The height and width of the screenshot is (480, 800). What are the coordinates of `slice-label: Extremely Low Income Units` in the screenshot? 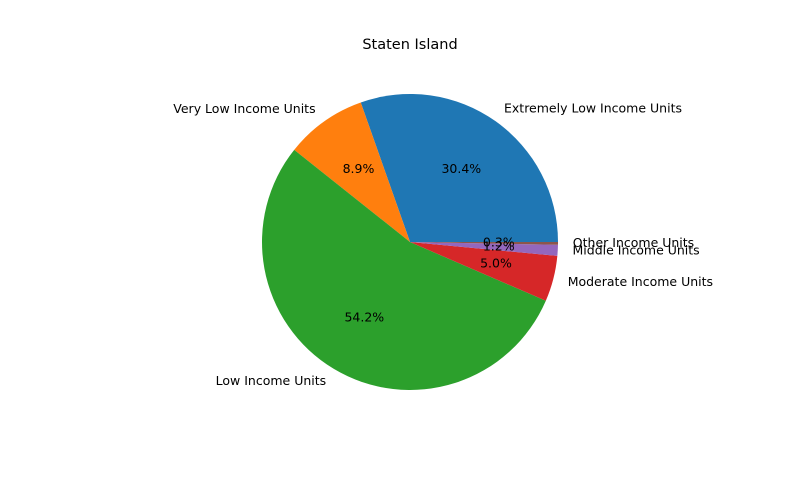 It's located at (593, 108).